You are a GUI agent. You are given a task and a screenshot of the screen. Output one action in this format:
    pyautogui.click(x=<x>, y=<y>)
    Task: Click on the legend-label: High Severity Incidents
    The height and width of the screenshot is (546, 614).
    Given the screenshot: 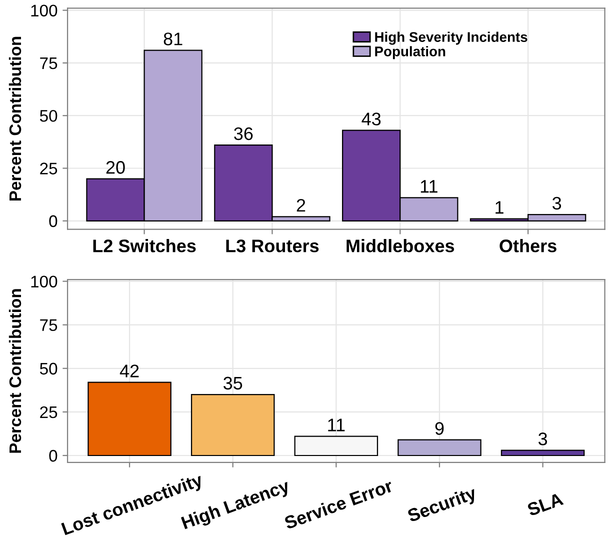 What is the action you would take?
    pyautogui.click(x=451, y=38)
    